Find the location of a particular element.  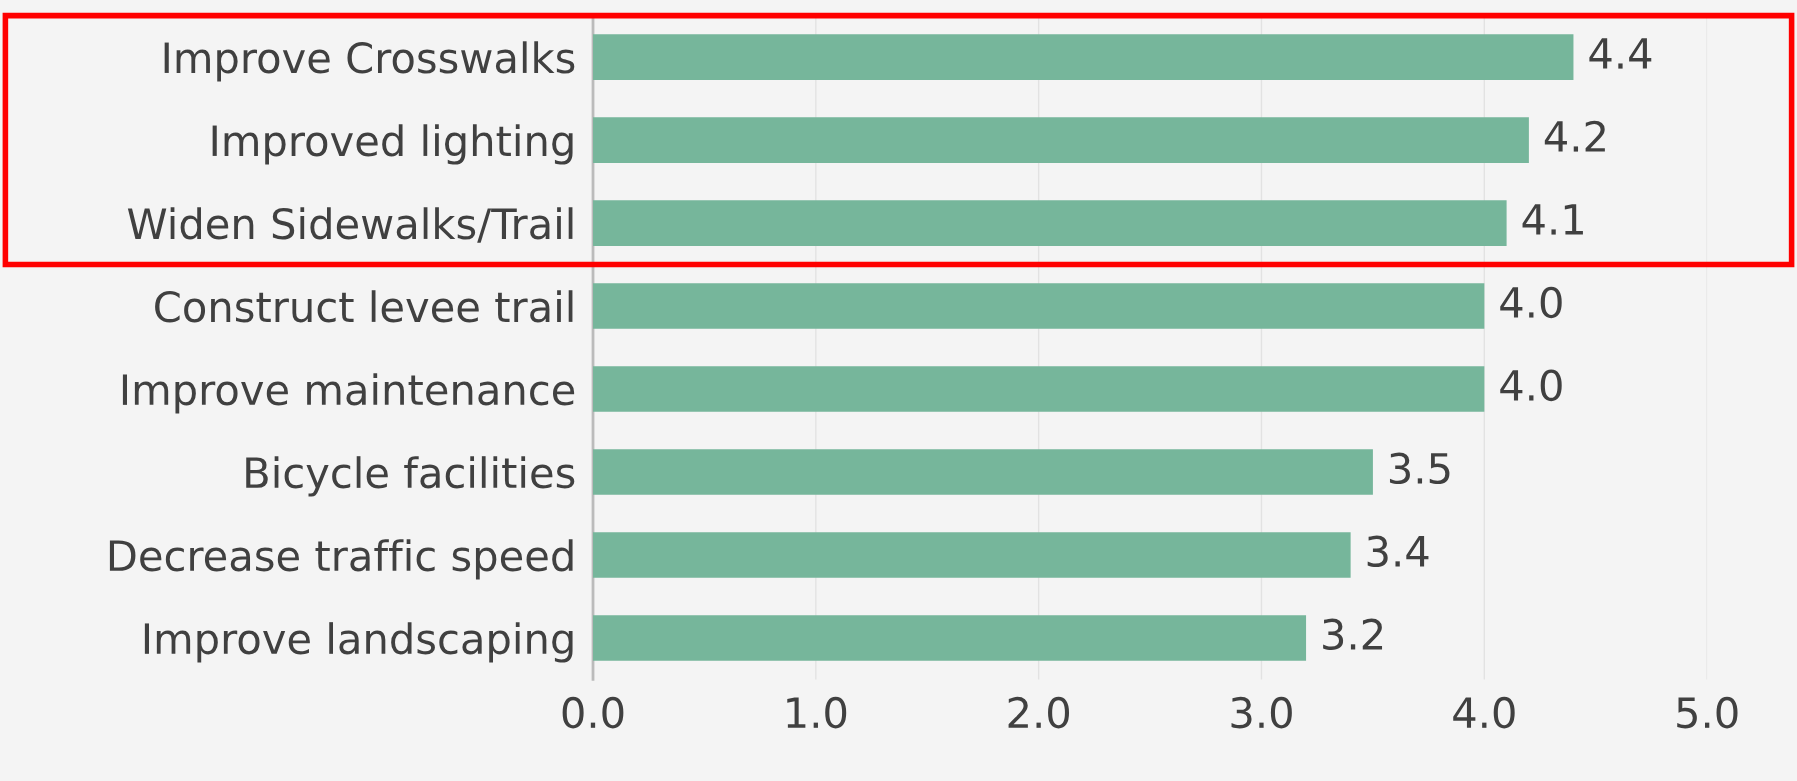

y-tick-label: Bicycle facilities is located at coordinates (410, 476).